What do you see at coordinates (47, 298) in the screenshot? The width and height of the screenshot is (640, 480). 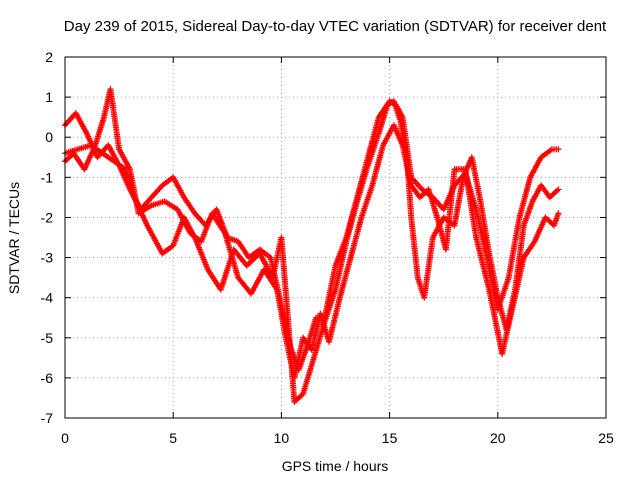 I see `y-tick-label: -4` at bounding box center [47, 298].